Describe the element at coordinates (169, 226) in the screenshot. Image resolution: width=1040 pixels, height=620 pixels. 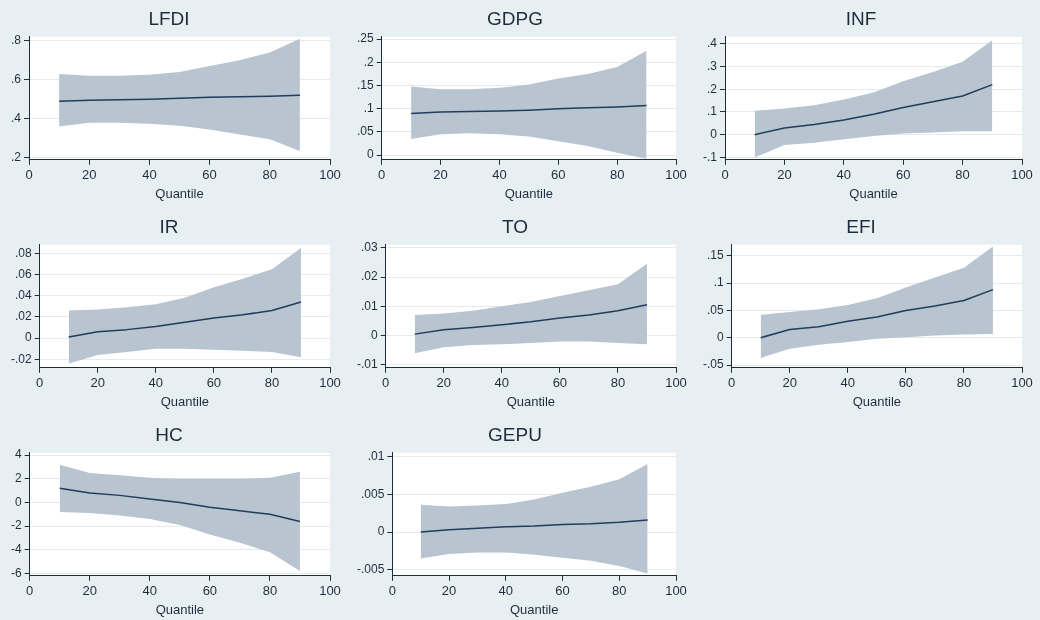
I see `chart-title: IR` at that location.